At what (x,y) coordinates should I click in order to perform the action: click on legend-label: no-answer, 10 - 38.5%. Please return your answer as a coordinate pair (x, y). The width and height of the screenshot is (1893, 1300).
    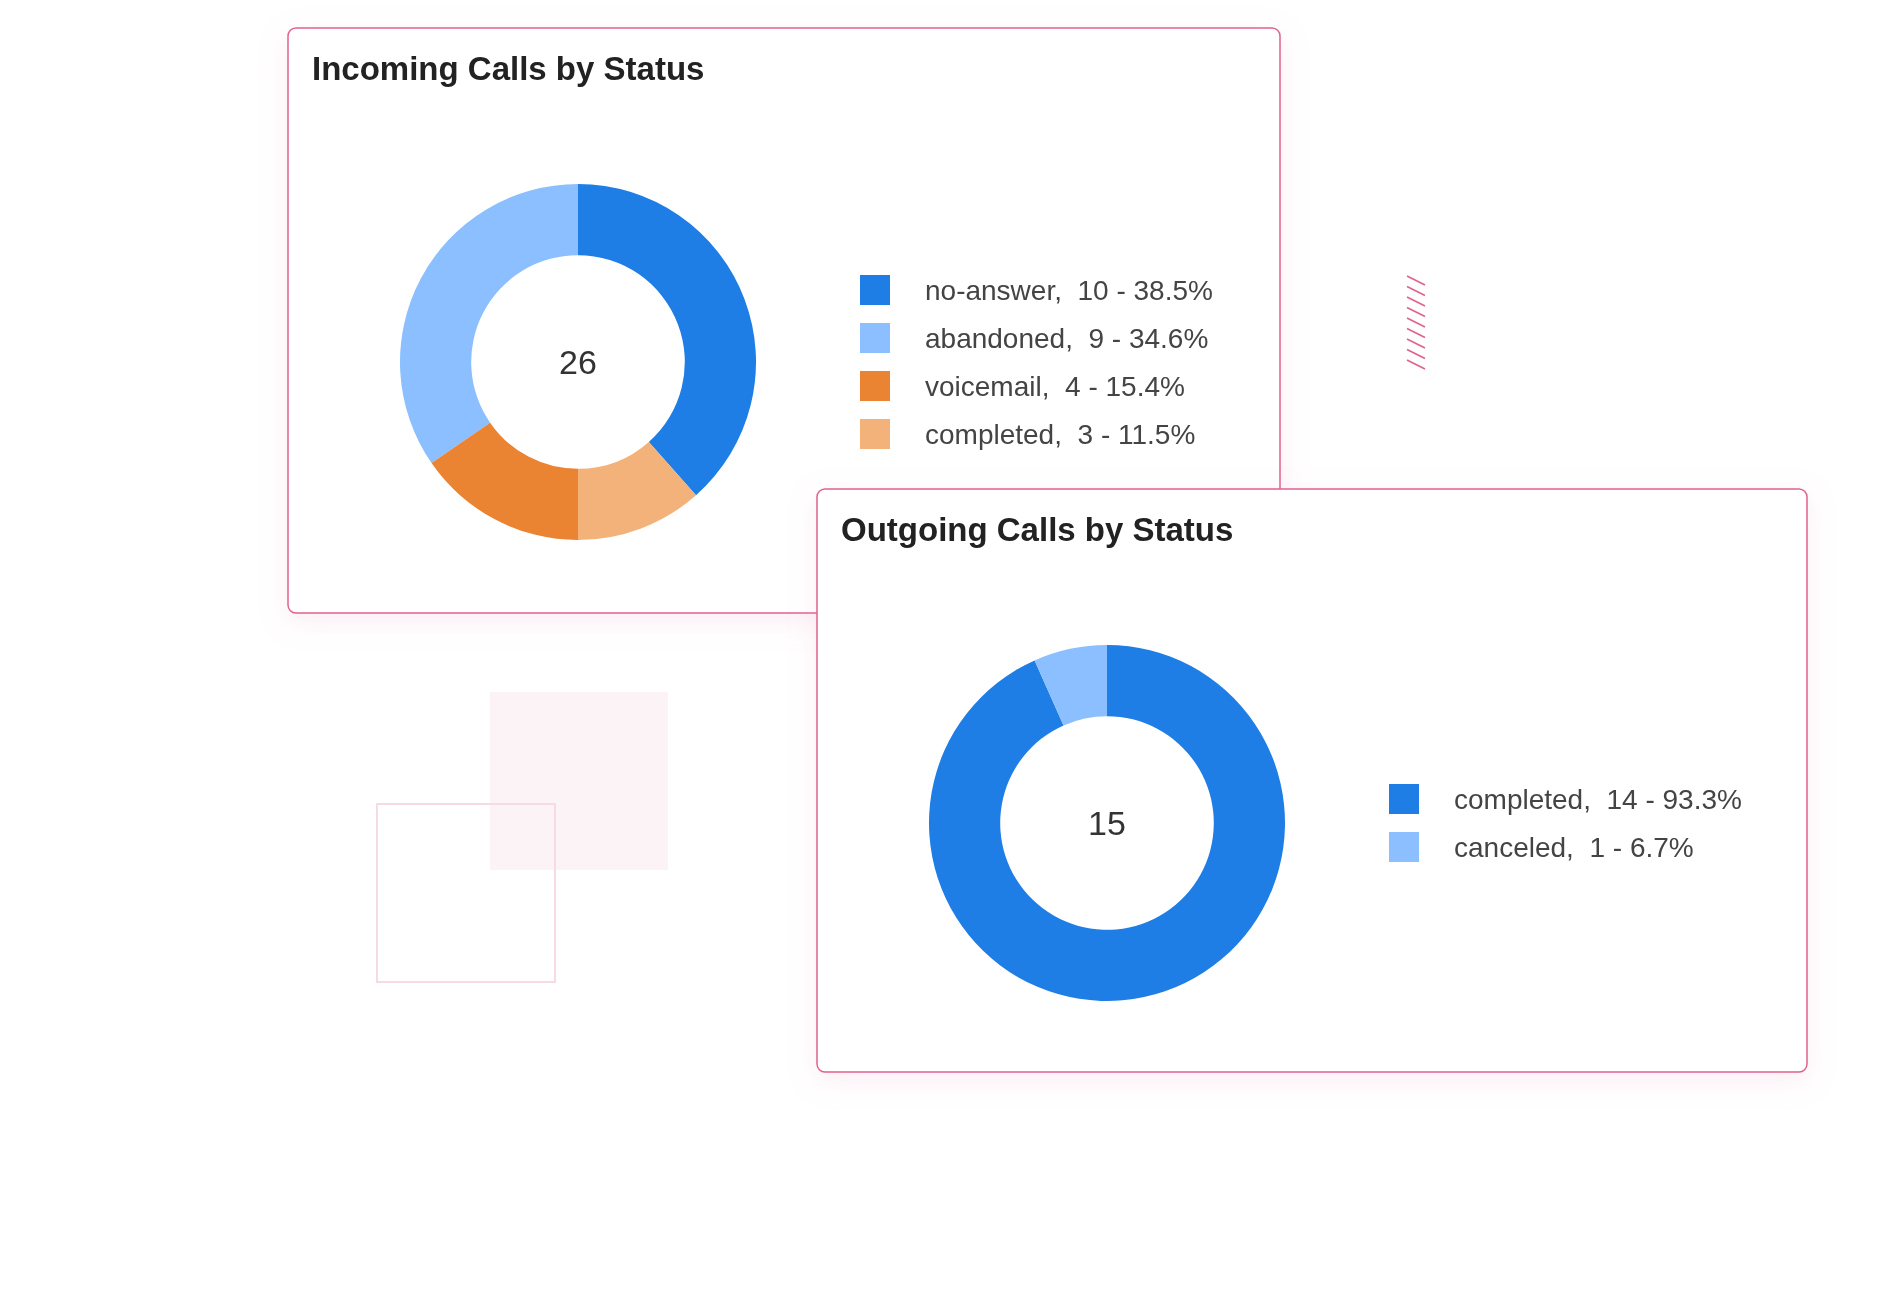
    Looking at the image, I should click on (1069, 290).